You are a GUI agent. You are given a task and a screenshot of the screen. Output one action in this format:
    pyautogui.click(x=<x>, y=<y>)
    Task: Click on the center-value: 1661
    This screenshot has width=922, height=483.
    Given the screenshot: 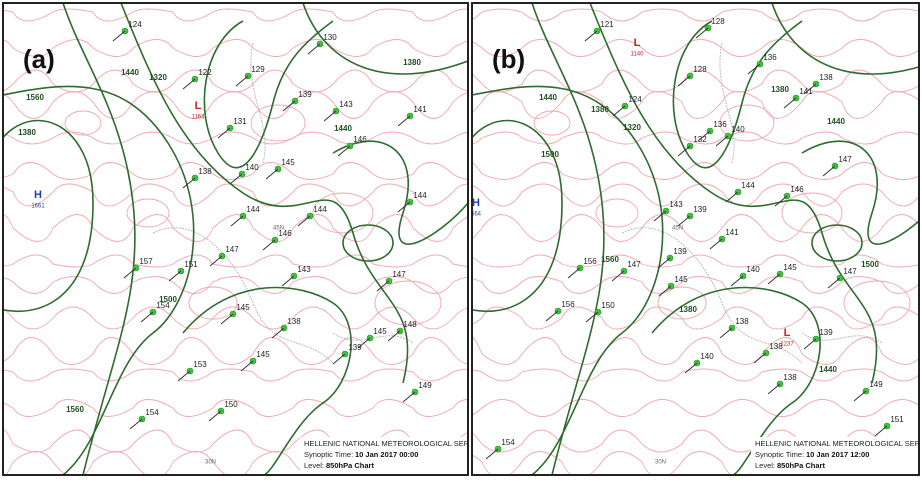 What is the action you would take?
    pyautogui.click(x=38, y=207)
    